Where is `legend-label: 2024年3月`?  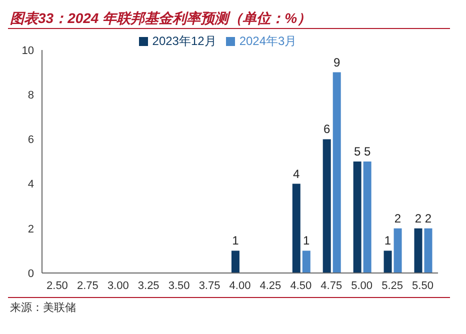 legend-label: 2024年3月 is located at coordinates (268, 41).